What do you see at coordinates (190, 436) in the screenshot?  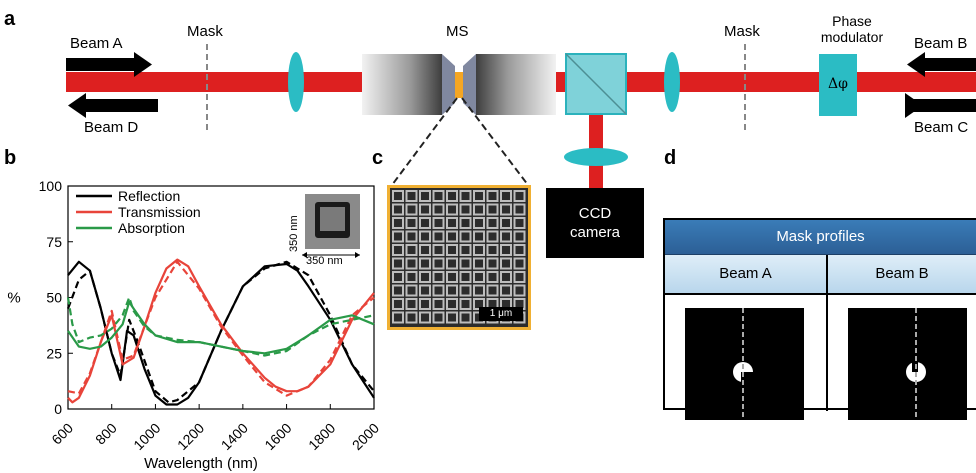 I see `x-tick-label: 1200` at bounding box center [190, 436].